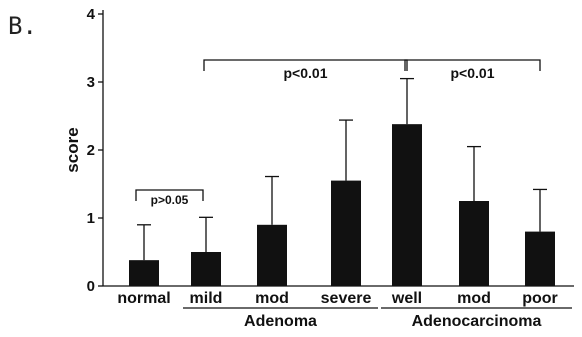  What do you see at coordinates (91, 150) in the screenshot?
I see `y-tick-label: 2` at bounding box center [91, 150].